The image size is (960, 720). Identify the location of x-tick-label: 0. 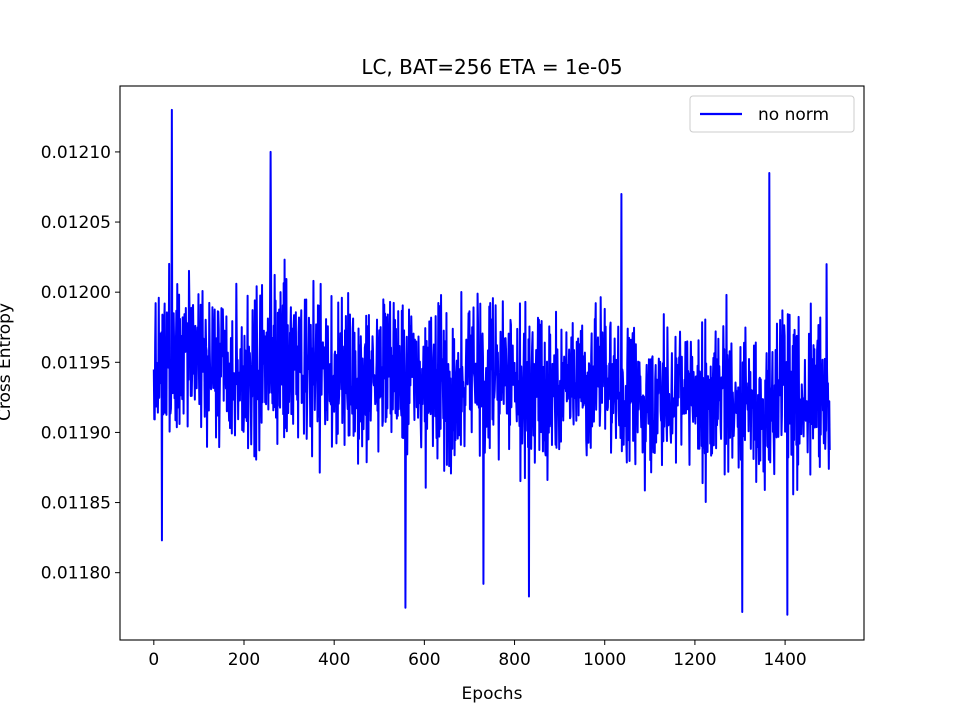
(153, 660).